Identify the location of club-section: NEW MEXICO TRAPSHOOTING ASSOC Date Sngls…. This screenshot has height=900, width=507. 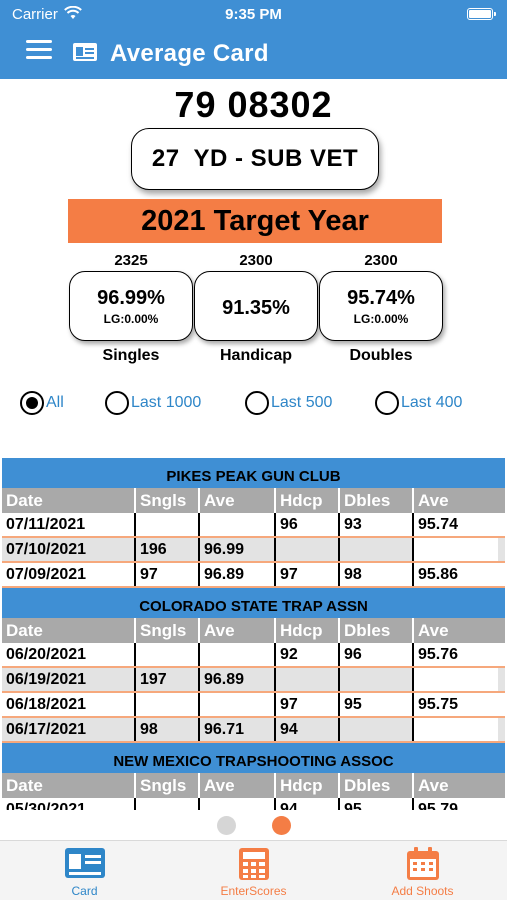
(253, 776).